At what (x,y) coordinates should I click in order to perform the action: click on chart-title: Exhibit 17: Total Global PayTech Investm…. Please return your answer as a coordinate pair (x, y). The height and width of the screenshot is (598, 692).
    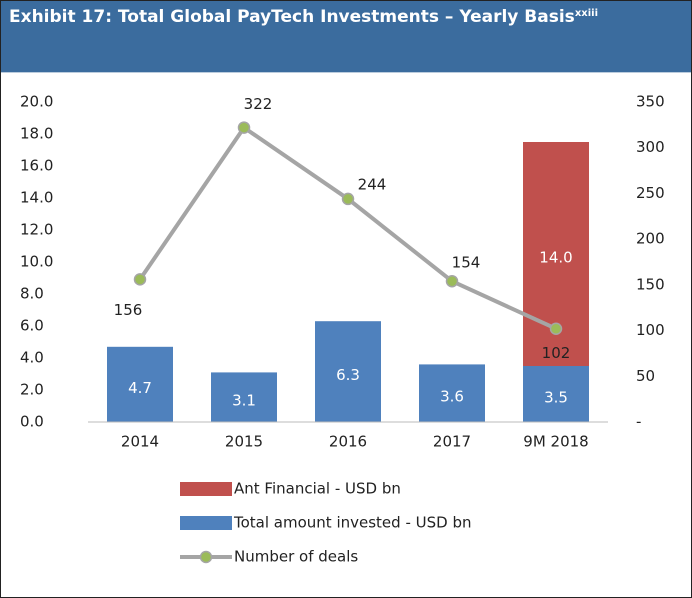
    Looking at the image, I should click on (292, 17).